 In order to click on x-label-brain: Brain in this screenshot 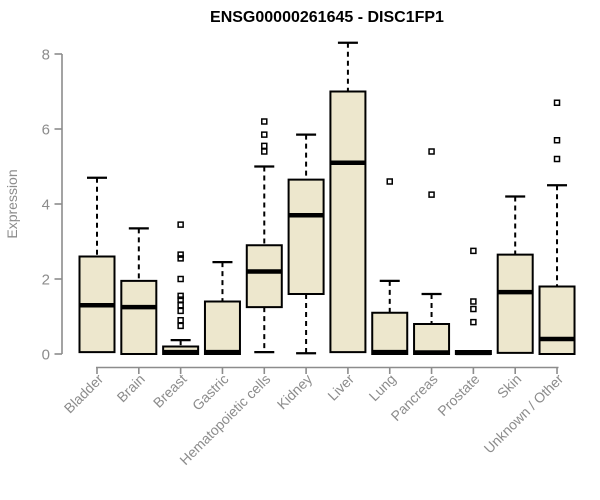, I will do `click(131, 388)`.